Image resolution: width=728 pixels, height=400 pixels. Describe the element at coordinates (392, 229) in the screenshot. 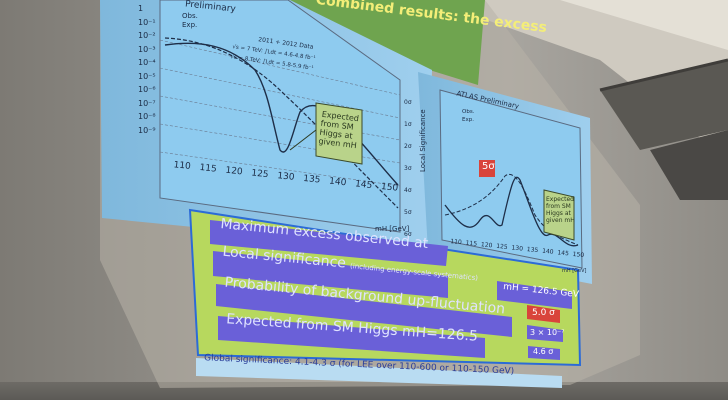

I see `left-x-axis-label: mH [GeV]` at that location.